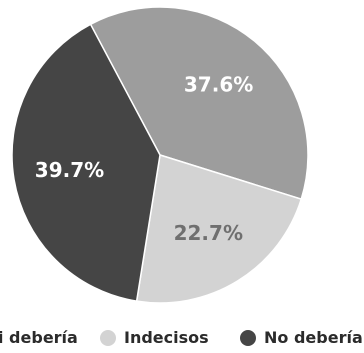 The width and height of the screenshot is (364, 353). I want to click on legend-label-no: No debería, so click(313, 337).